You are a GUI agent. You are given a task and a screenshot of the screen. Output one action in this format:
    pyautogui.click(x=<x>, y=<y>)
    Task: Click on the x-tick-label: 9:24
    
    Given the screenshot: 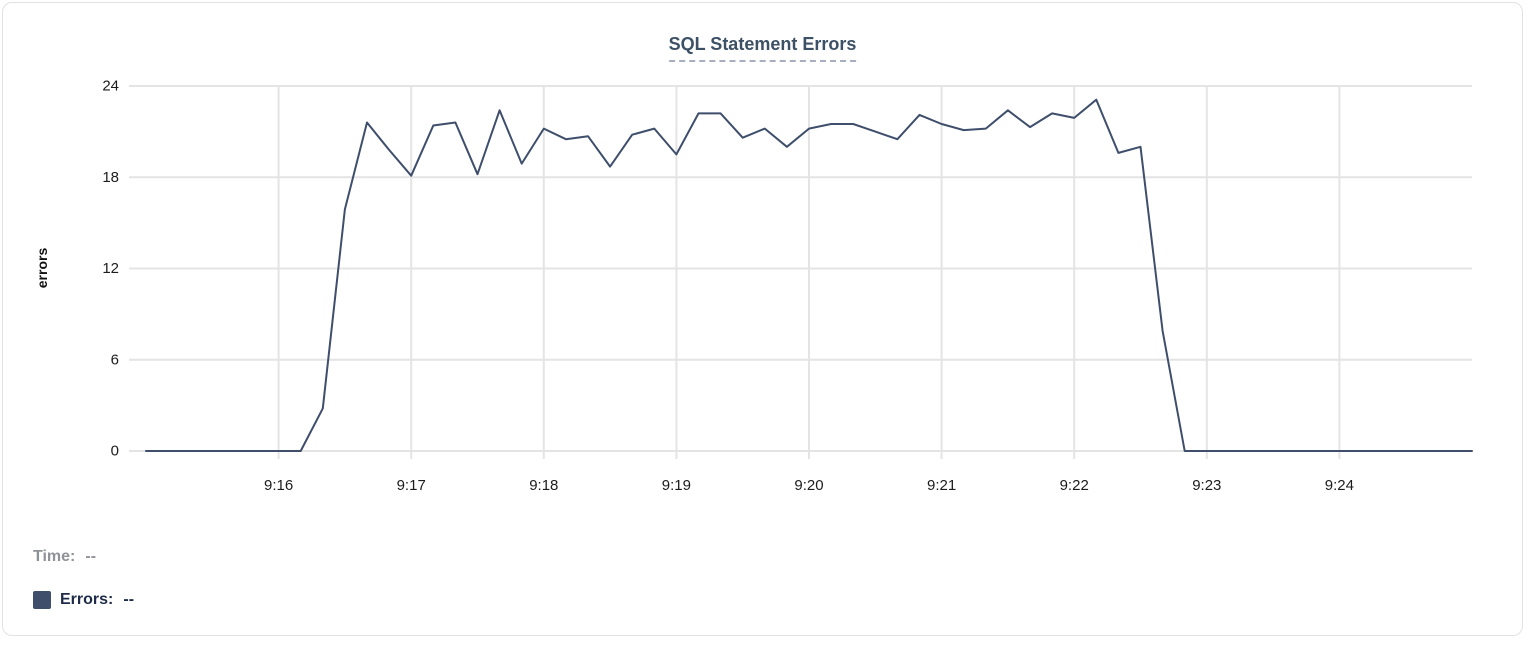 What is the action you would take?
    pyautogui.click(x=1339, y=485)
    